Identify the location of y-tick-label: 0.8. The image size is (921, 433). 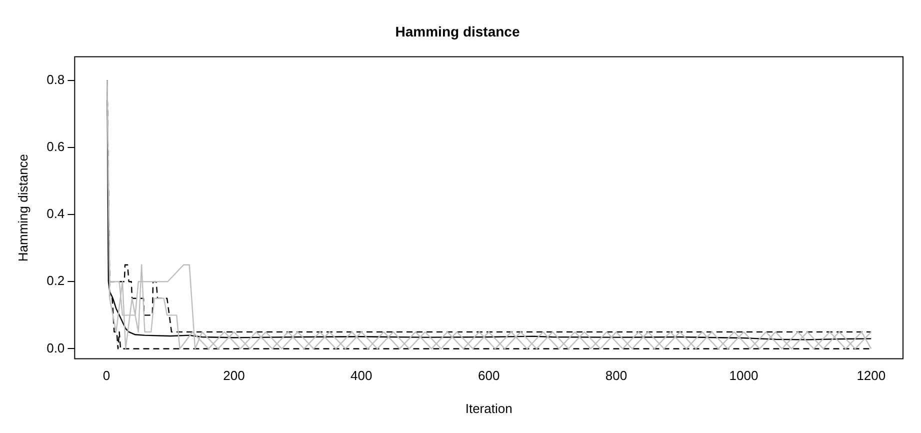
(55, 79).